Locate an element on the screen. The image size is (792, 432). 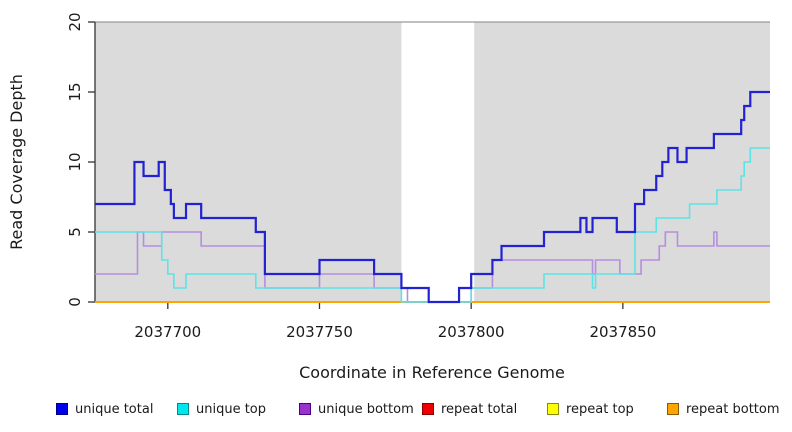
y-tick-label: 20 is located at coordinates (75, 21).